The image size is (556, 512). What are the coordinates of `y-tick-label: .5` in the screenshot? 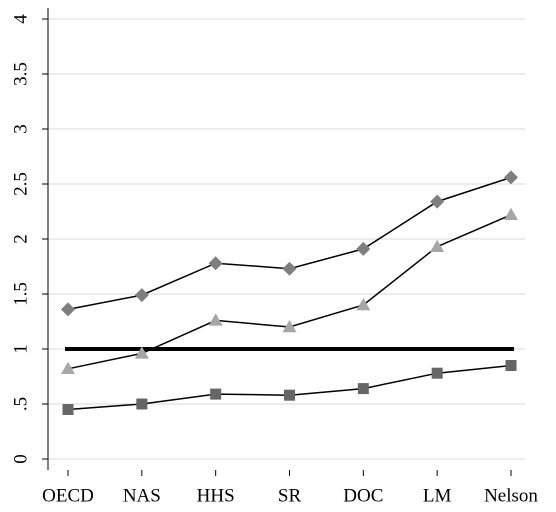 It's located at (20, 404).